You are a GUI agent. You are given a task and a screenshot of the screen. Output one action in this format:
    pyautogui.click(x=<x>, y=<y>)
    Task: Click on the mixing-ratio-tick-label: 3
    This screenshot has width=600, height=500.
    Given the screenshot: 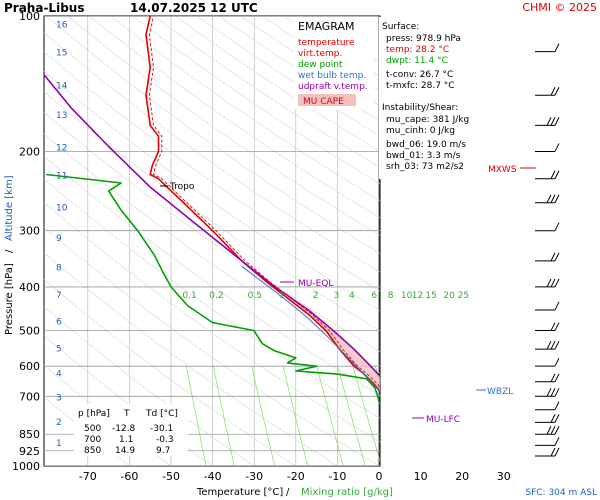 What is the action you would take?
    pyautogui.click(x=337, y=296)
    